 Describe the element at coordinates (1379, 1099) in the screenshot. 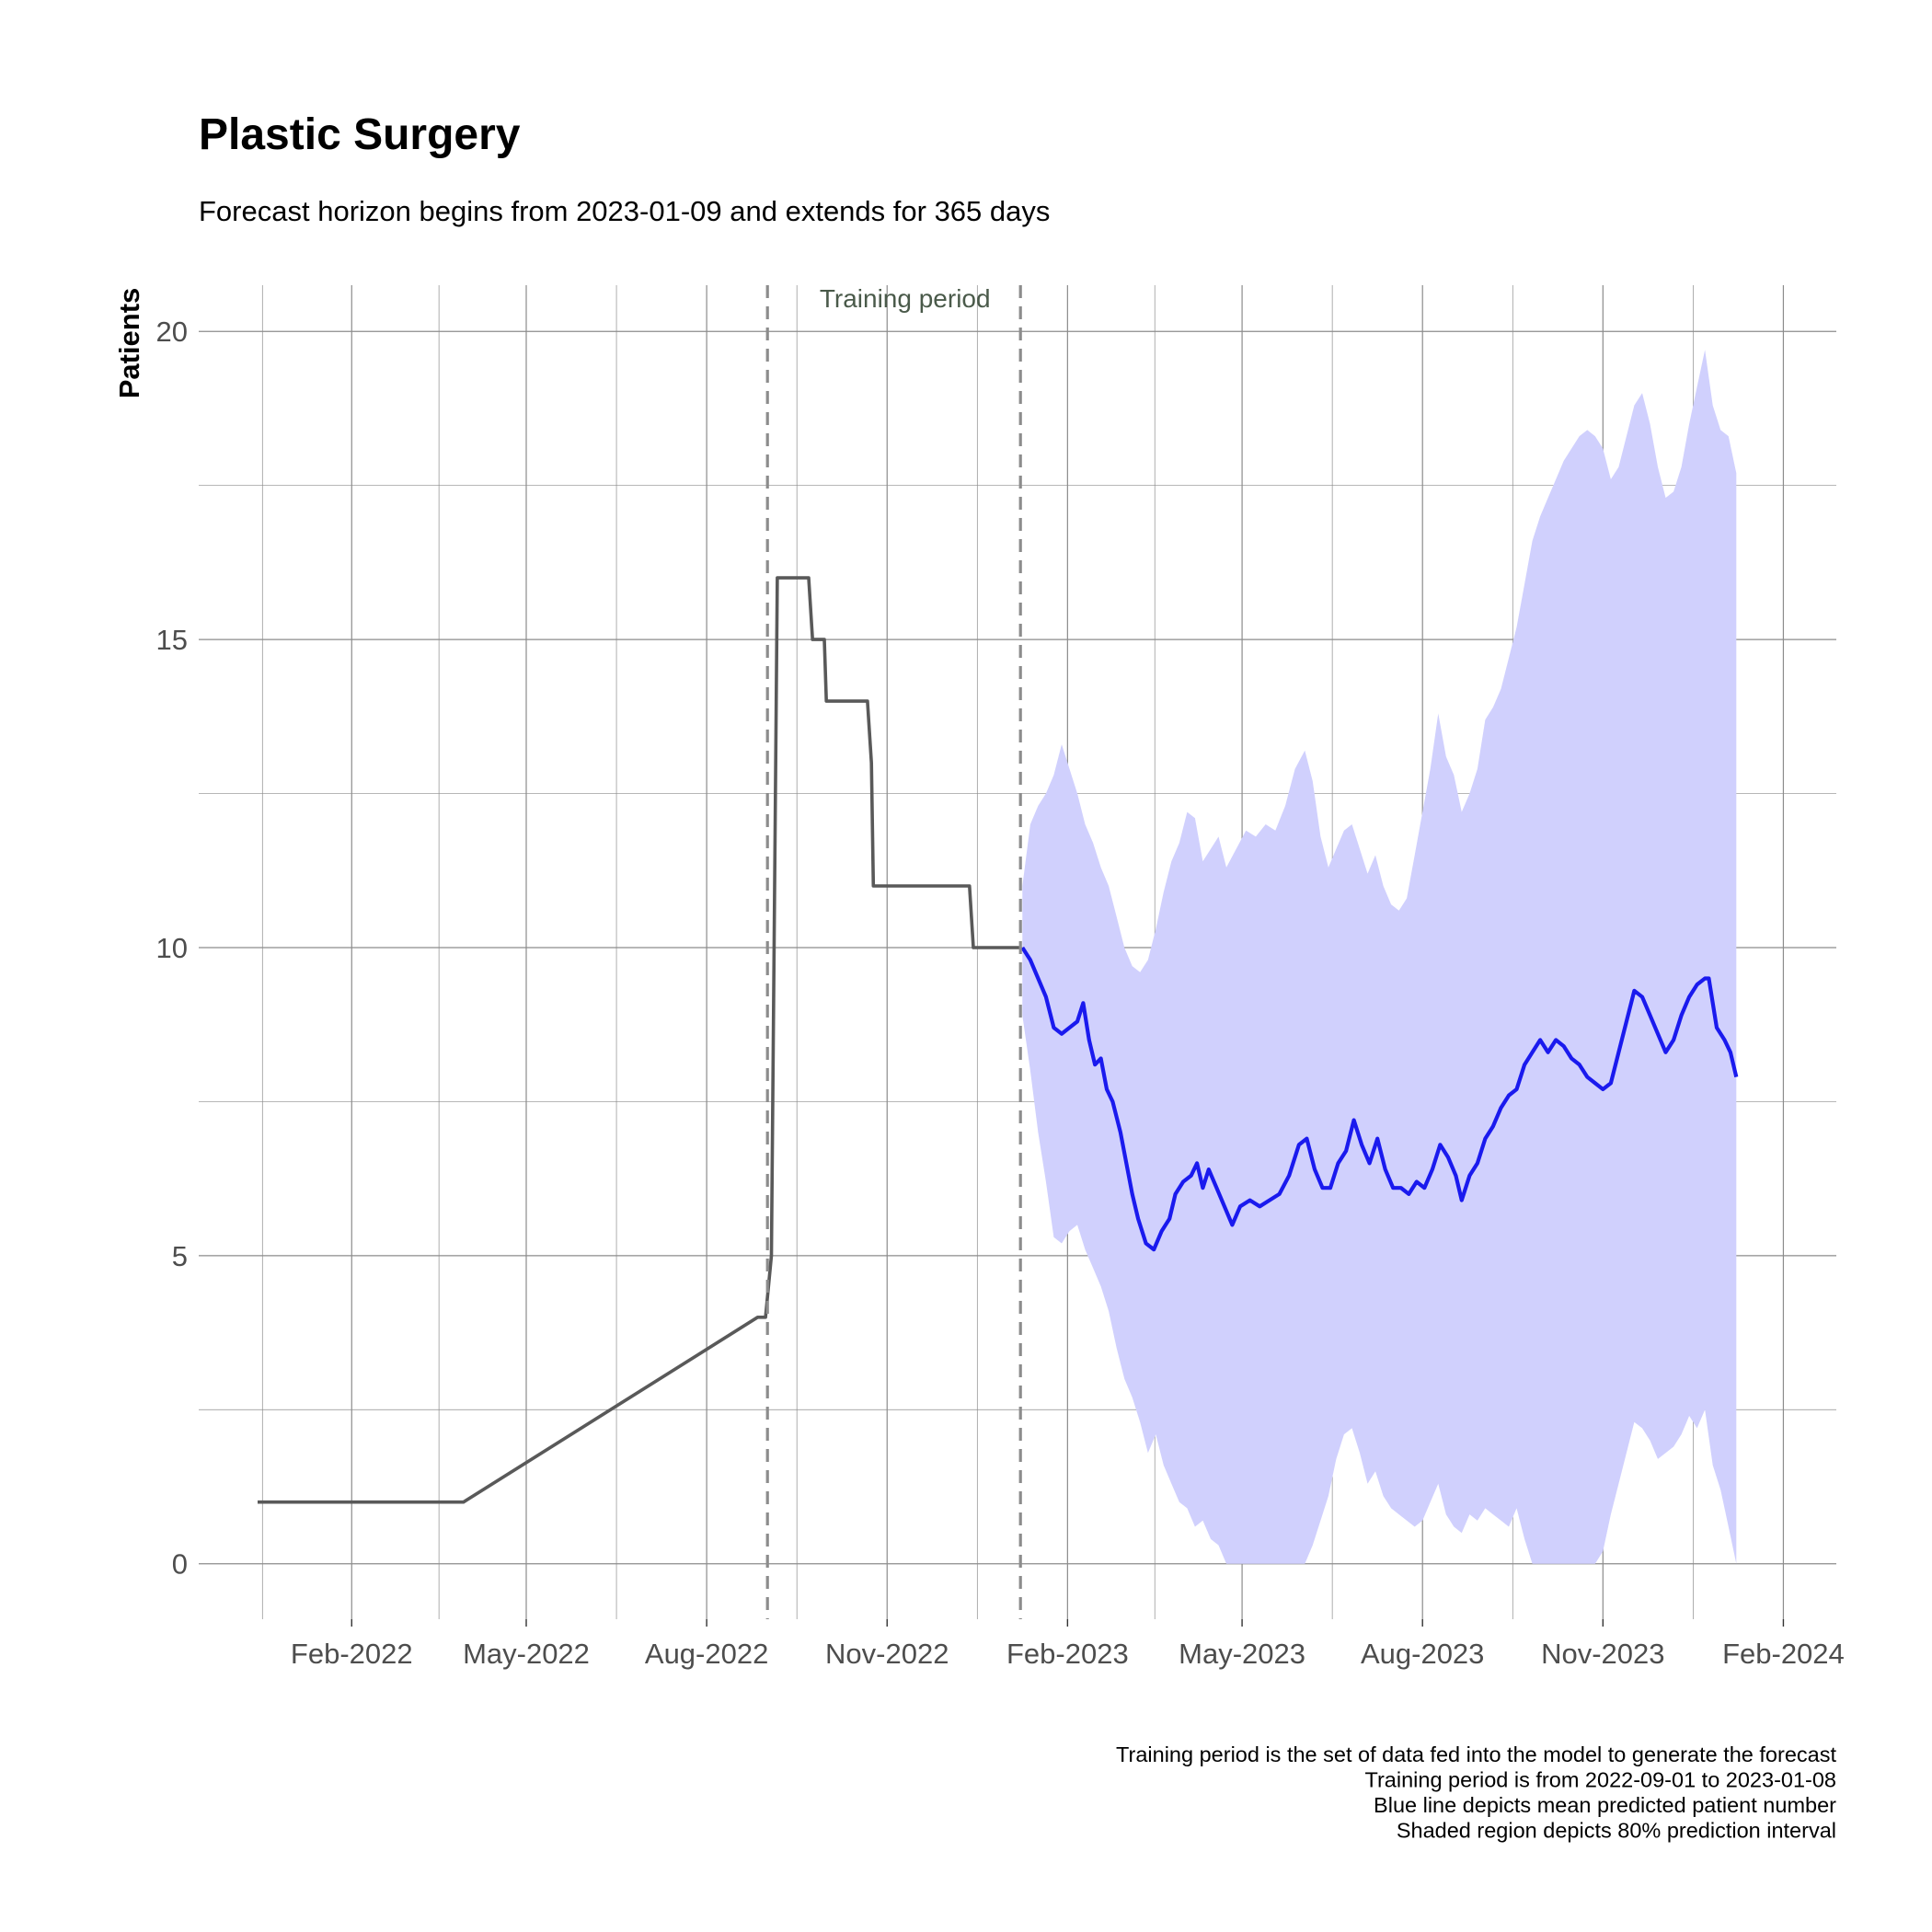

I see `forecast-mean-line` at that location.